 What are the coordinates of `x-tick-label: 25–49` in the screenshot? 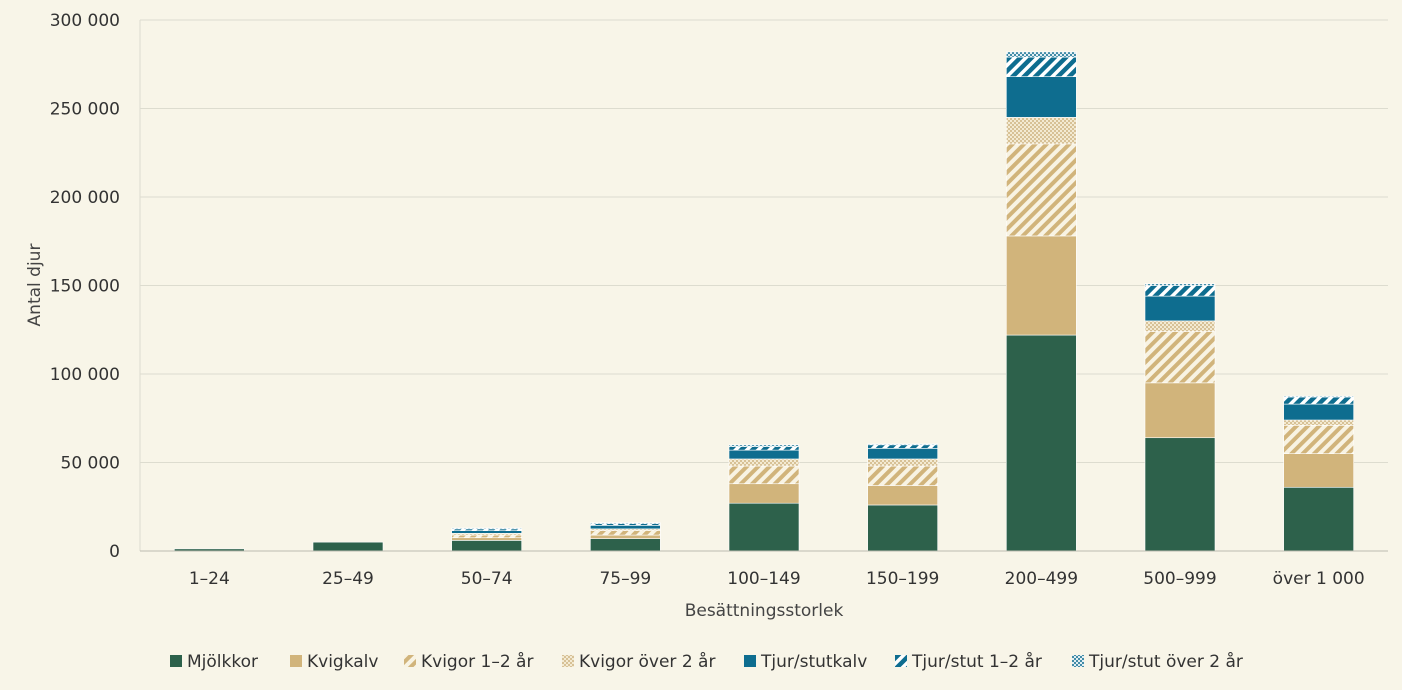 It's located at (348, 579).